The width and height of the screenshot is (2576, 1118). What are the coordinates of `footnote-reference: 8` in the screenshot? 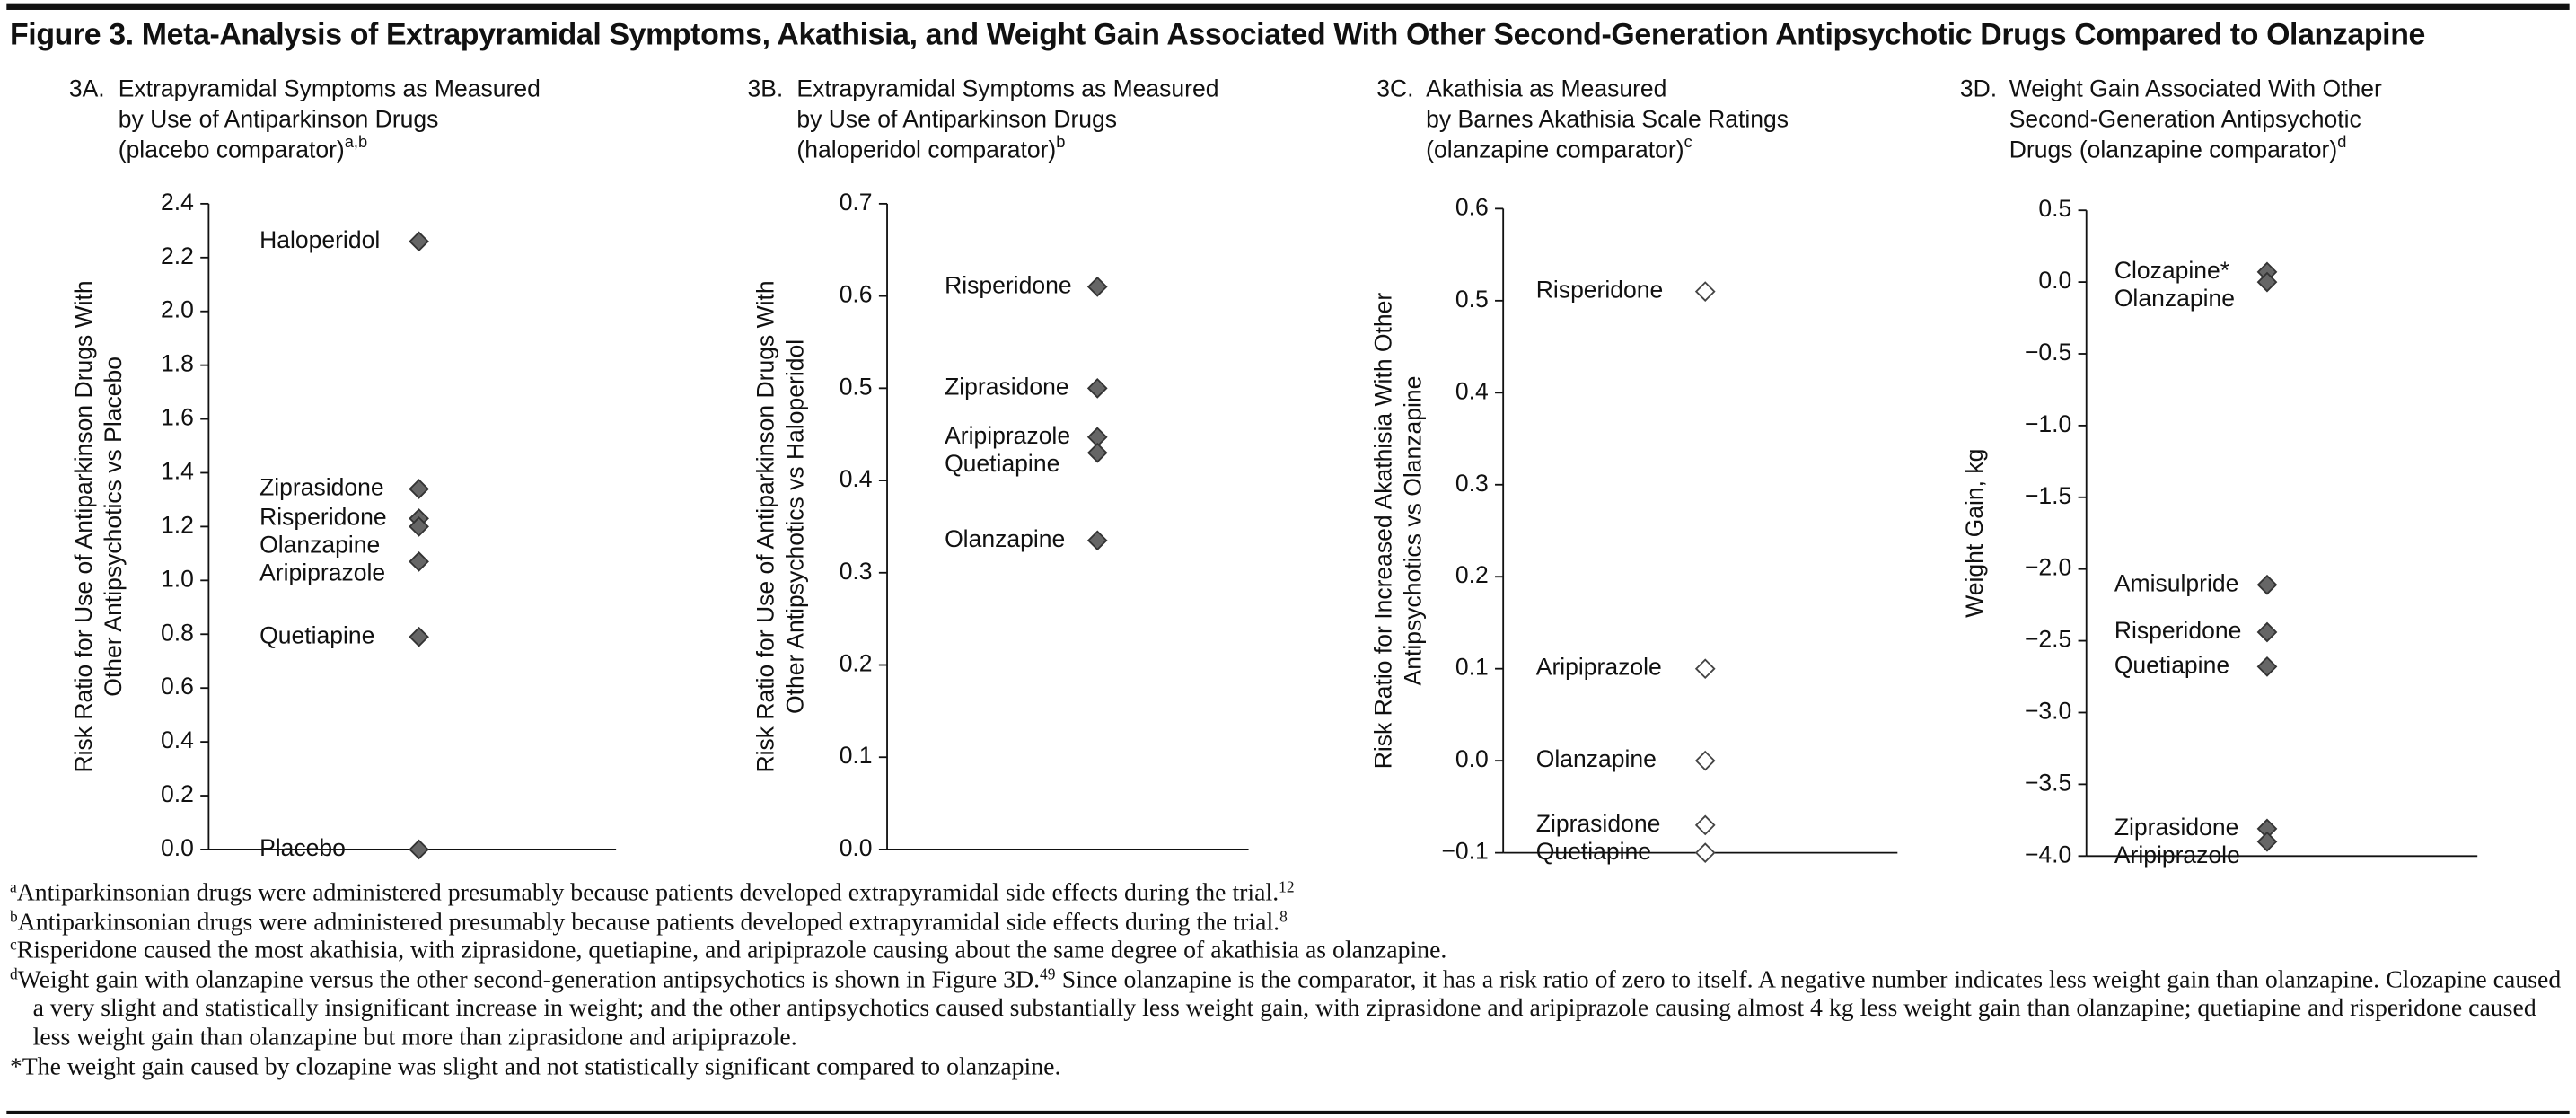 It's located at (1283, 918).